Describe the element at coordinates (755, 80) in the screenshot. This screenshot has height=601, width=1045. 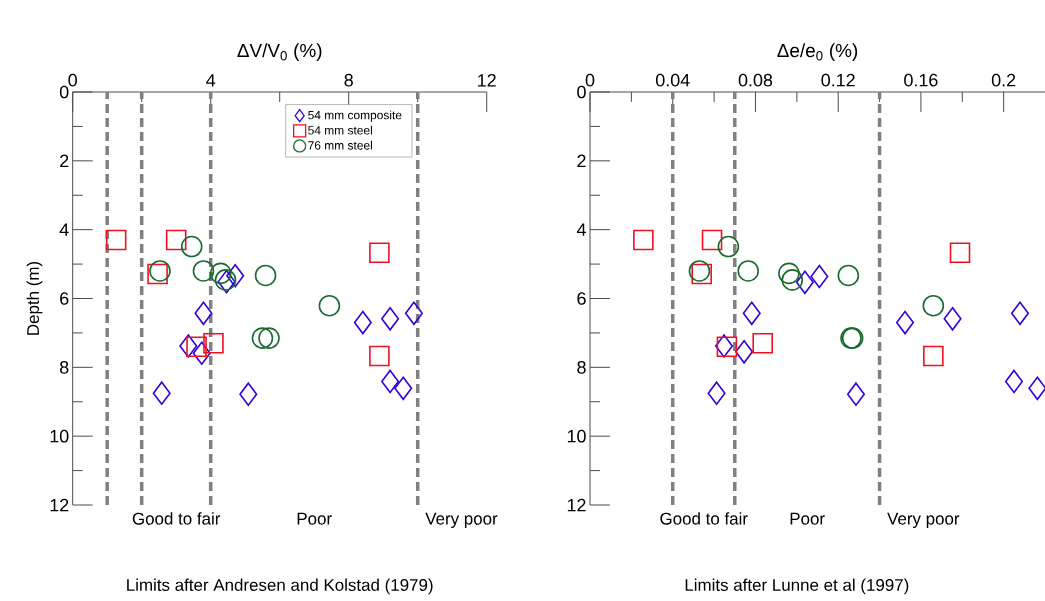
I see `x-tick-label: 0.08` at that location.